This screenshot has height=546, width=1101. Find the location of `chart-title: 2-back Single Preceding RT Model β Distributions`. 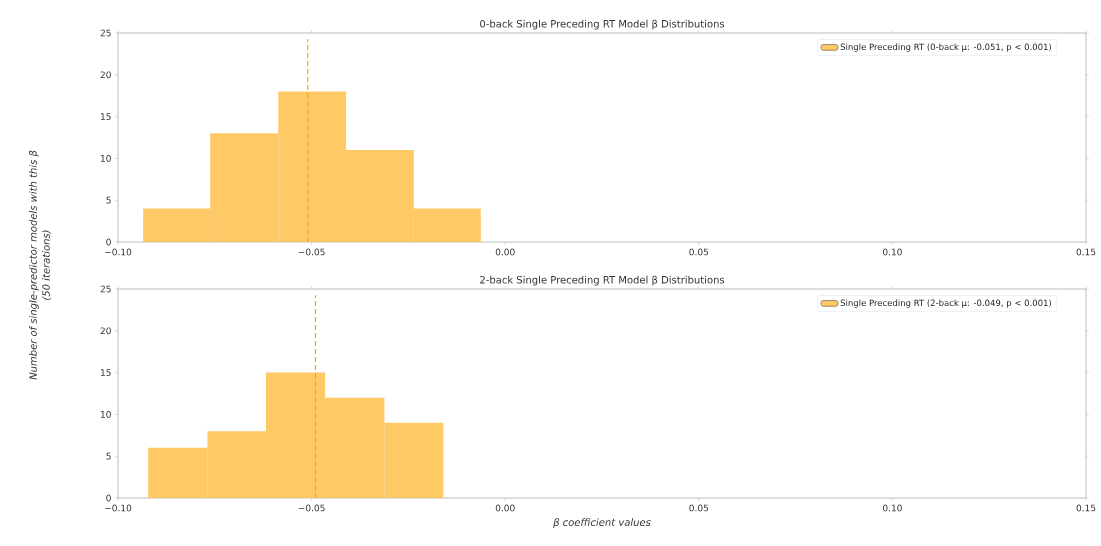

chart-title: 2-back Single Preceding RT Model β Distributions is located at coordinates (602, 280).